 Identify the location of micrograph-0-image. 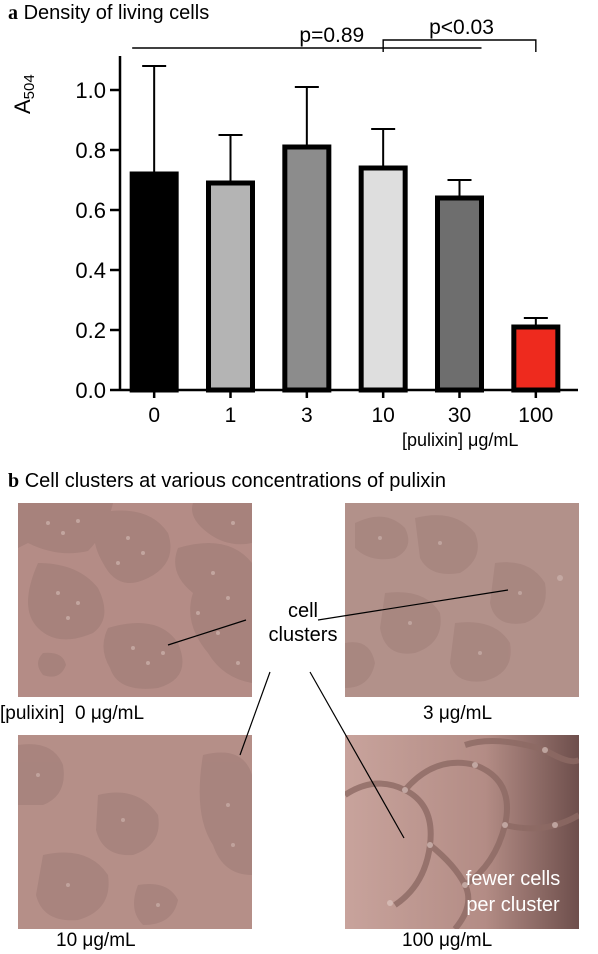
(135, 600).